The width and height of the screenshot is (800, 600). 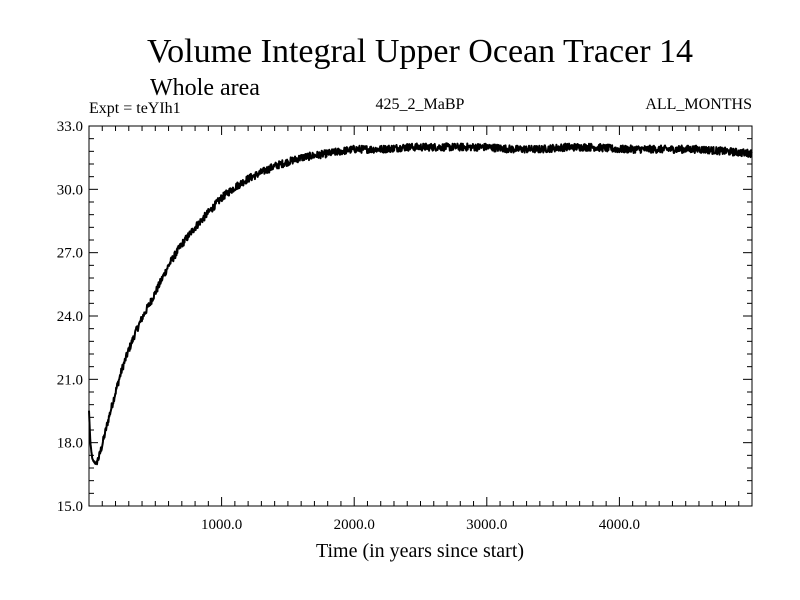 I want to click on y-tick-label: 30.0, so click(x=70, y=190).